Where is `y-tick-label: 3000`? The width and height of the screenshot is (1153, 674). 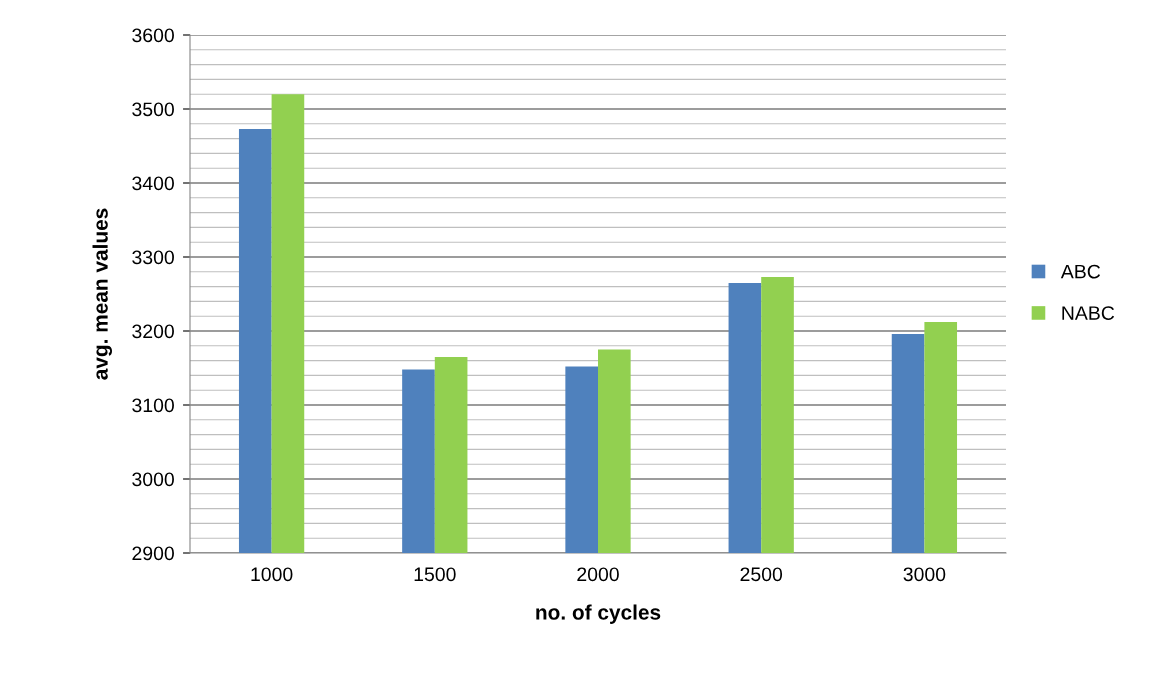
y-tick-label: 3000 is located at coordinates (153, 479).